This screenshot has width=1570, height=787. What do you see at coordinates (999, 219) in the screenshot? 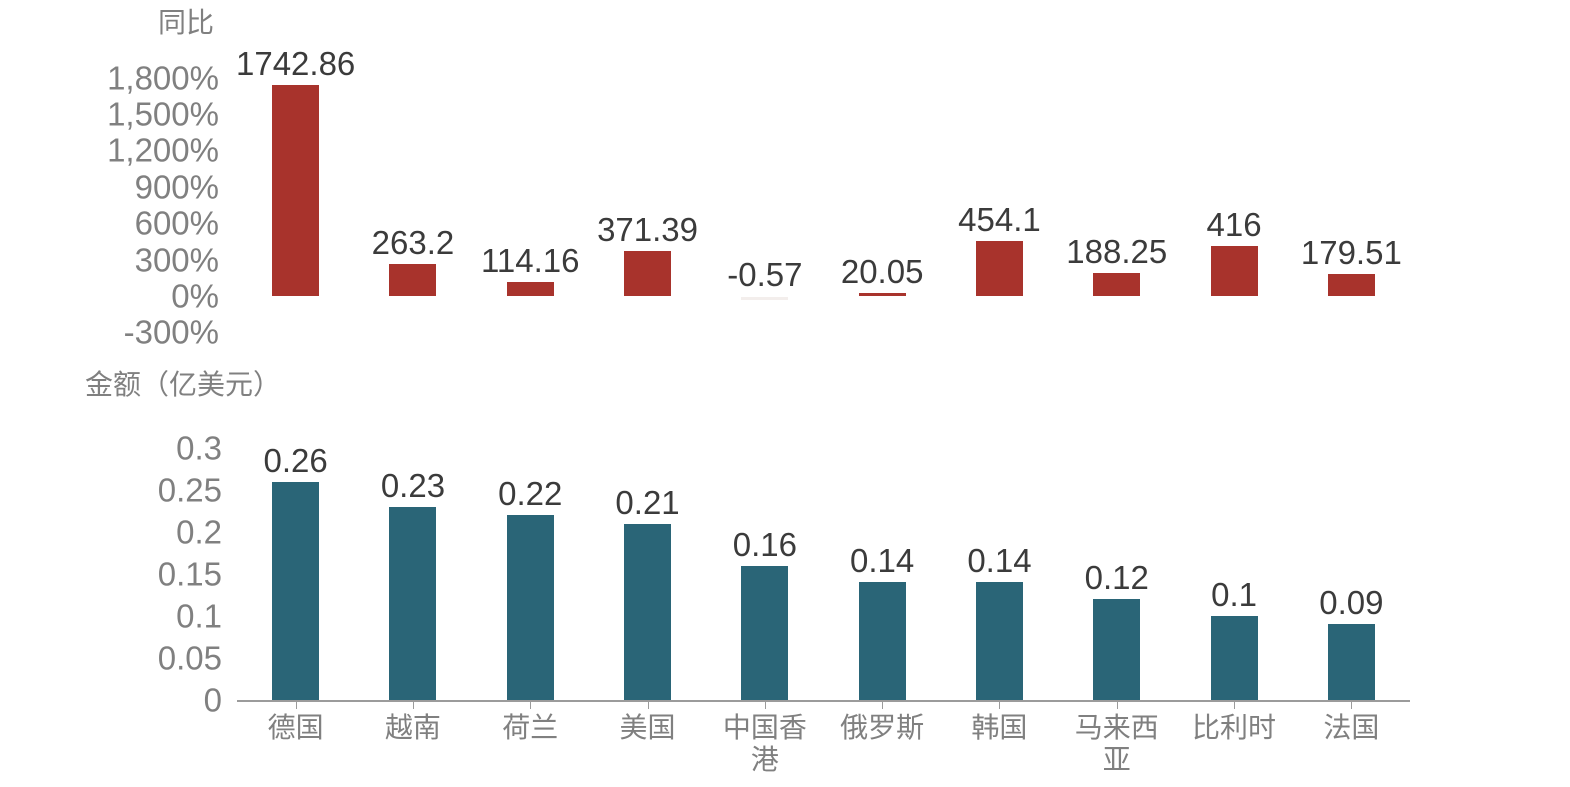
I see `yoy-data-label: 454.1` at bounding box center [999, 219].